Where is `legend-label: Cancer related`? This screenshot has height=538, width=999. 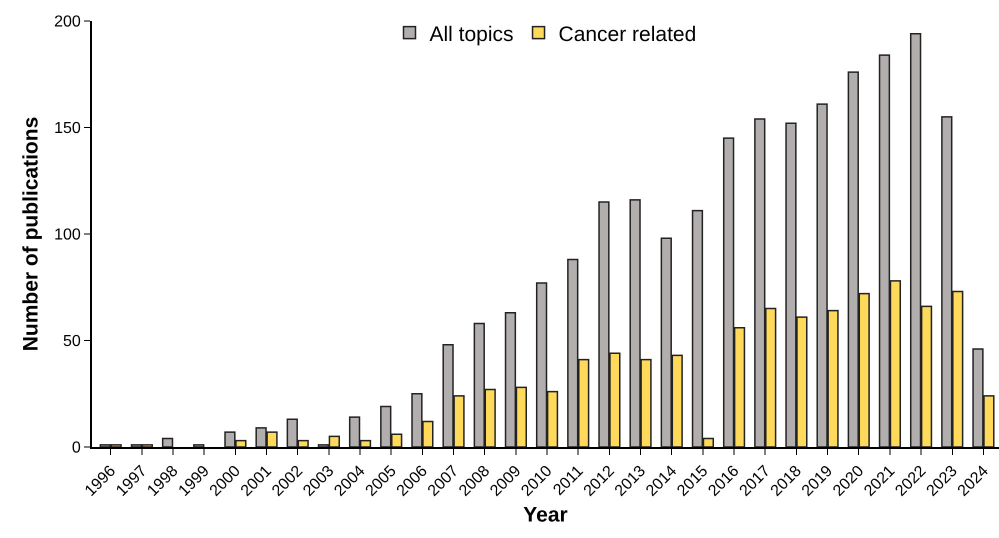 legend-label: Cancer related is located at coordinates (627, 34).